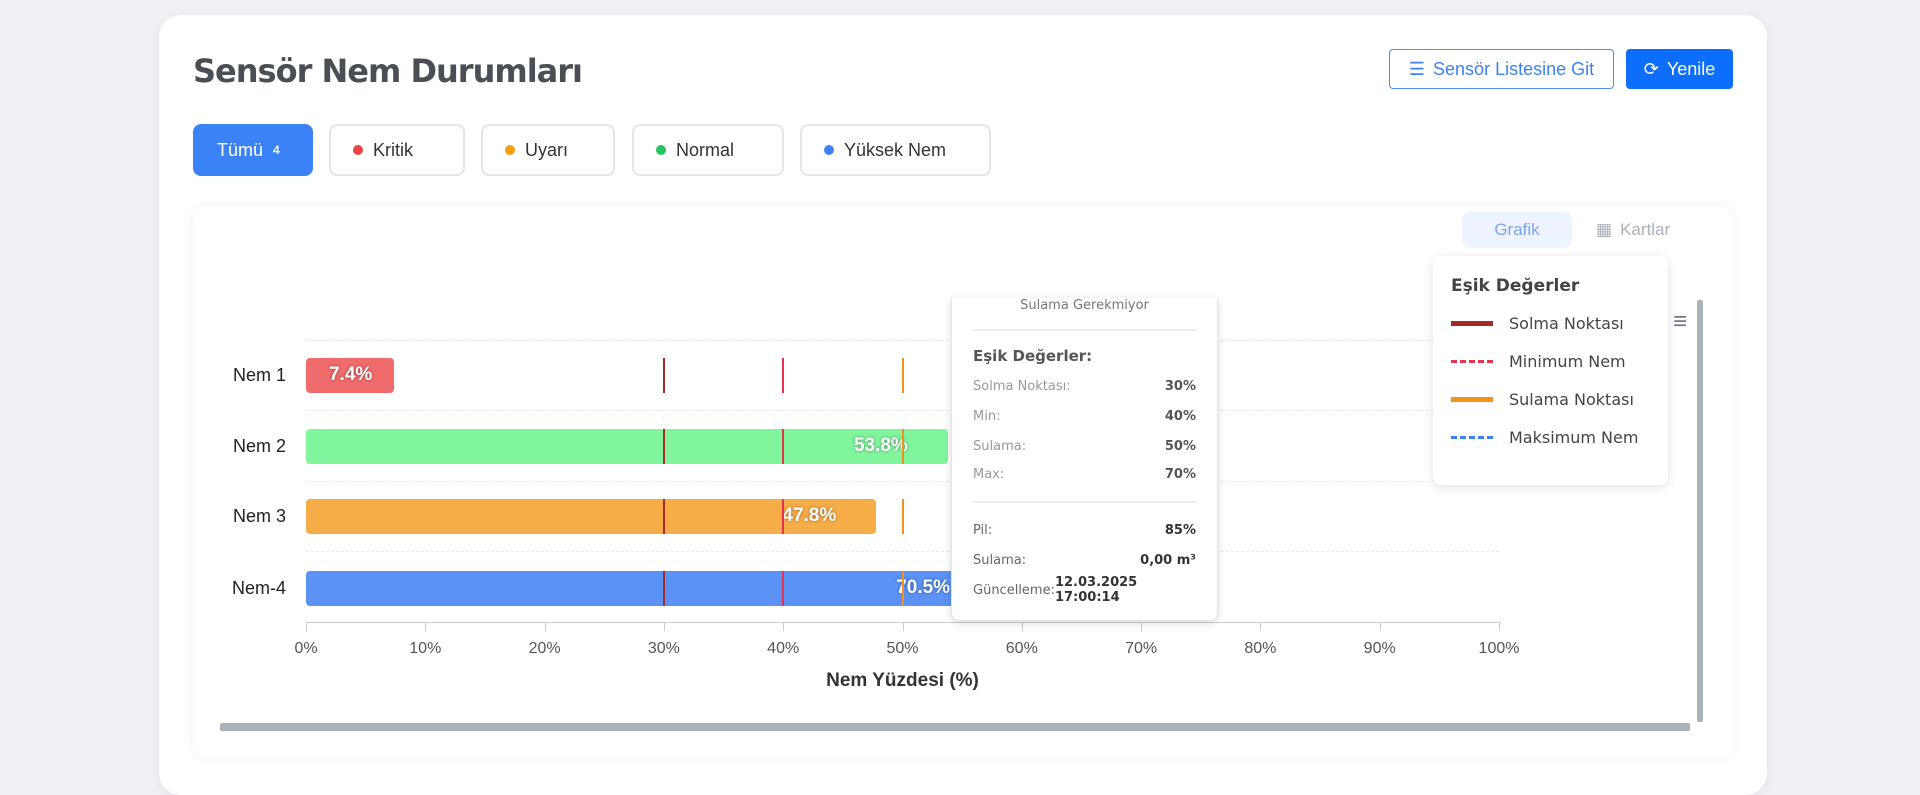  I want to click on green-dot-icon, so click(661, 150).